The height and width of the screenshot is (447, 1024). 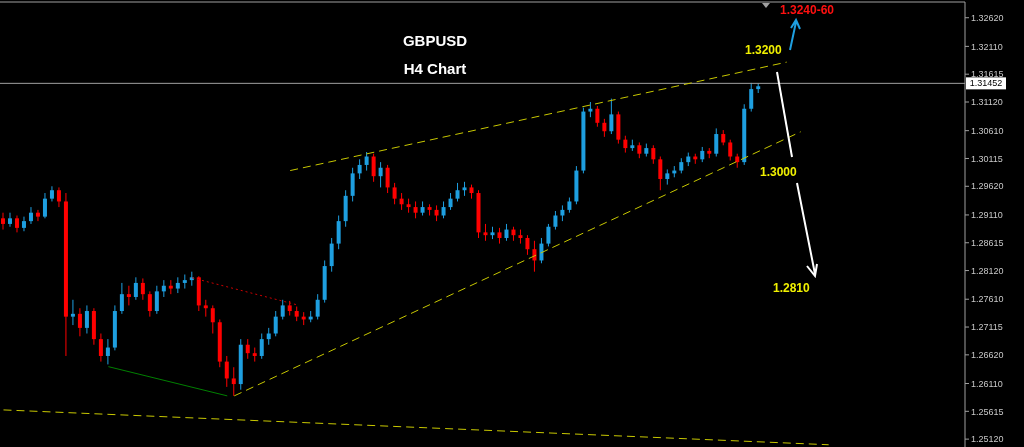 What do you see at coordinates (987, 74) in the screenshot?
I see `y-tick-label: 1.31615` at bounding box center [987, 74].